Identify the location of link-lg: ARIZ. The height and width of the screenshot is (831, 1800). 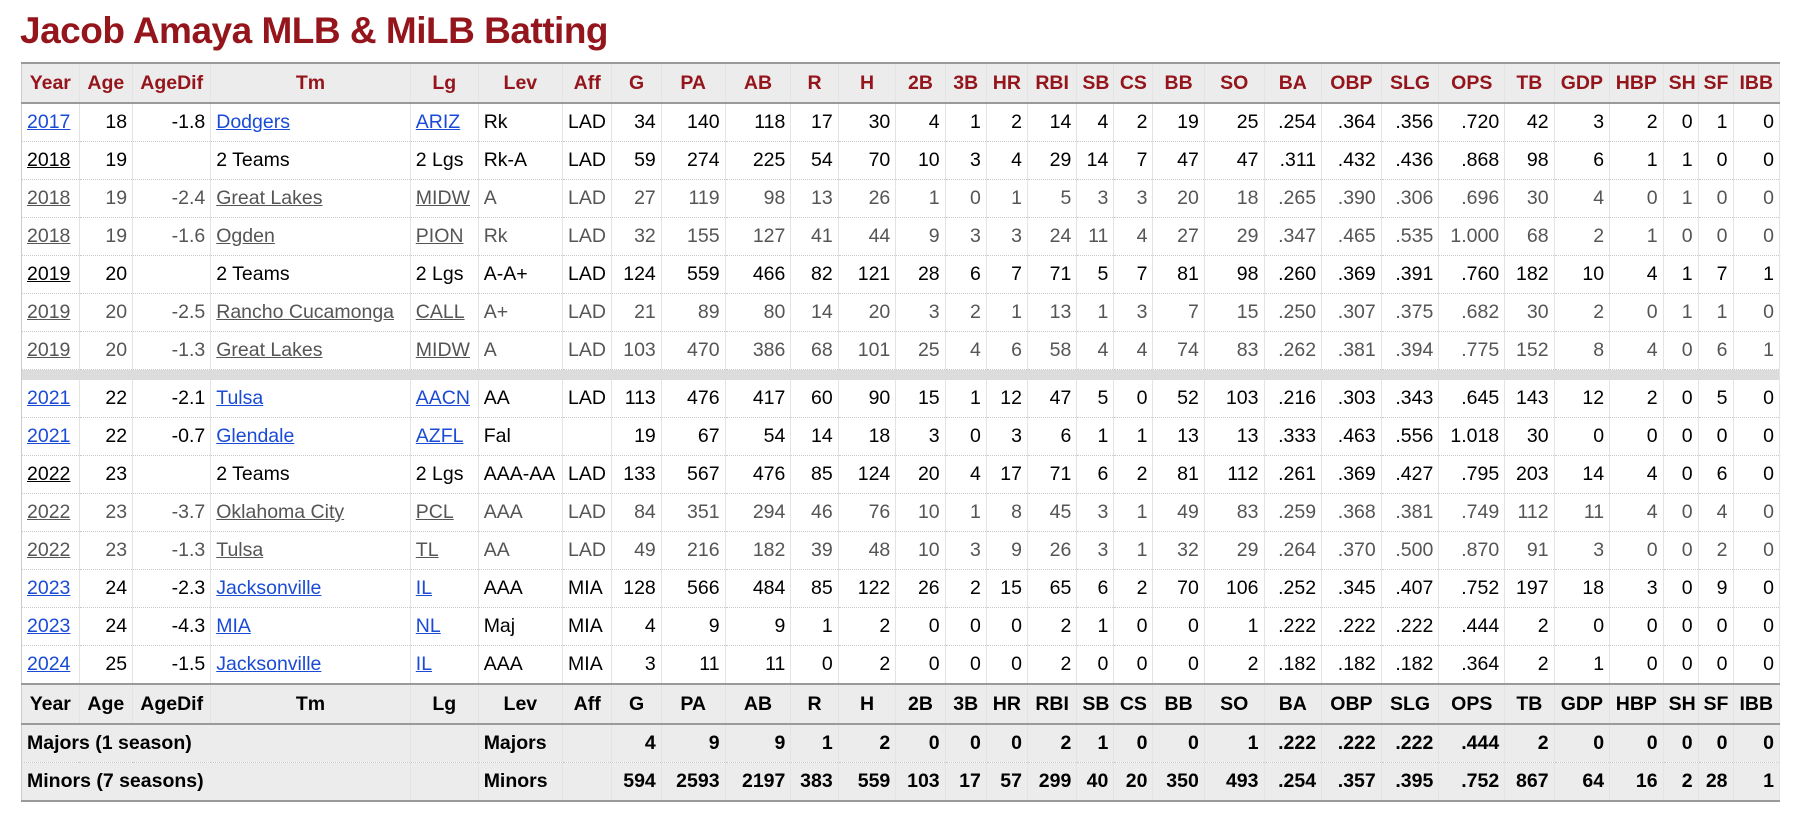
(438, 122).